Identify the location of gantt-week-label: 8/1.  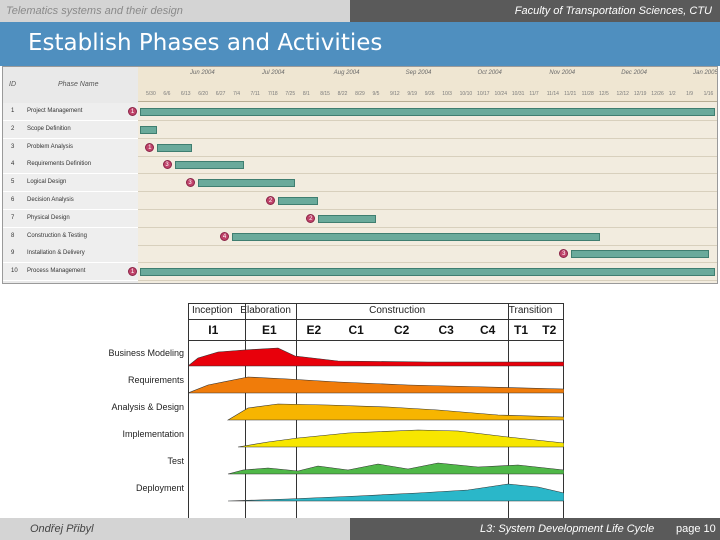
(306, 94).